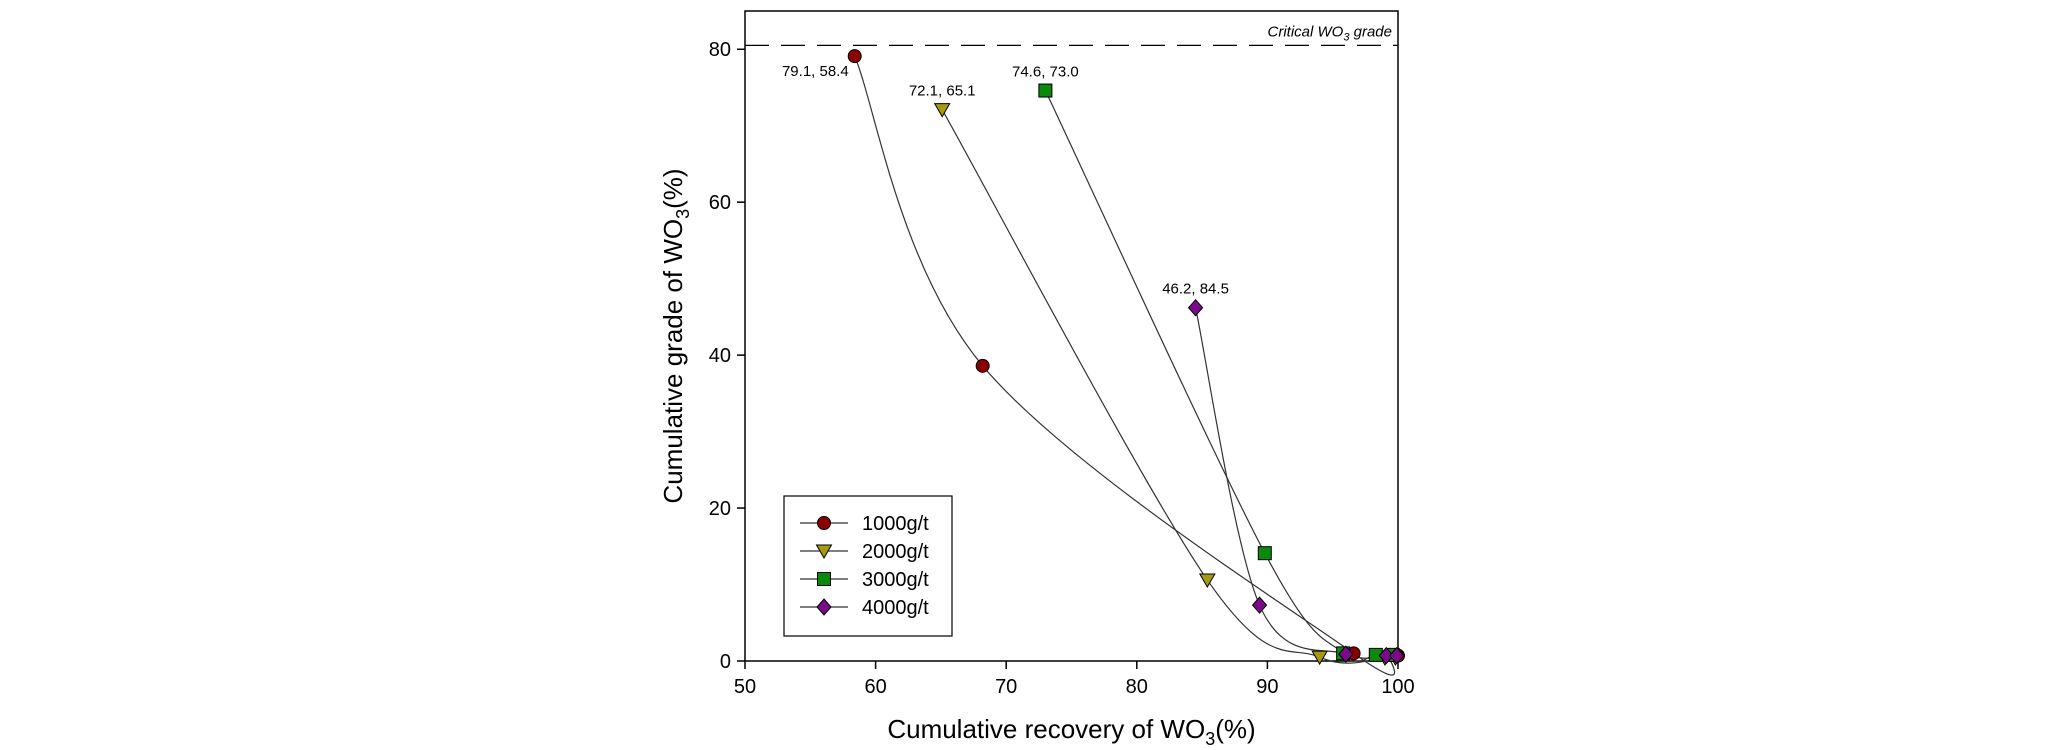 The width and height of the screenshot is (2067, 750). What do you see at coordinates (720, 203) in the screenshot?
I see `y-tick-label: 60` at bounding box center [720, 203].